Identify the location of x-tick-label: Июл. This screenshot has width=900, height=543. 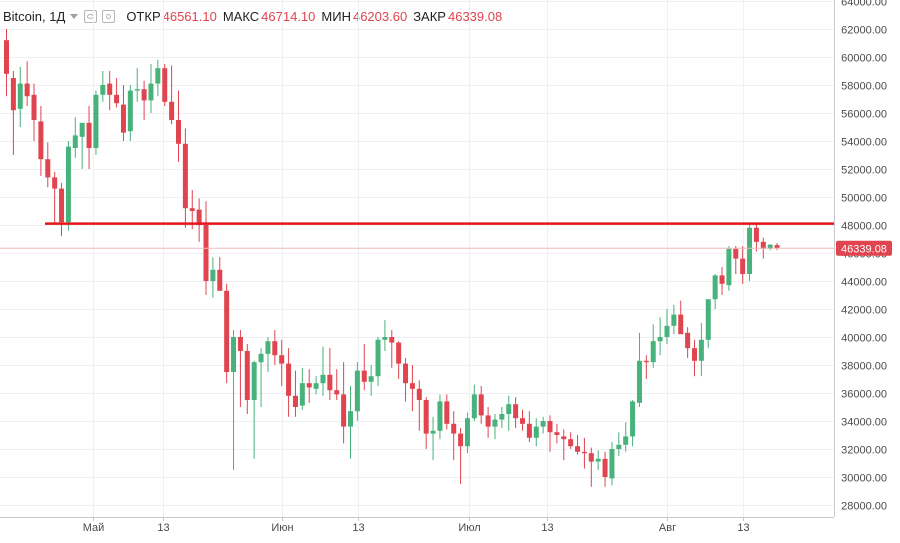
(469, 528).